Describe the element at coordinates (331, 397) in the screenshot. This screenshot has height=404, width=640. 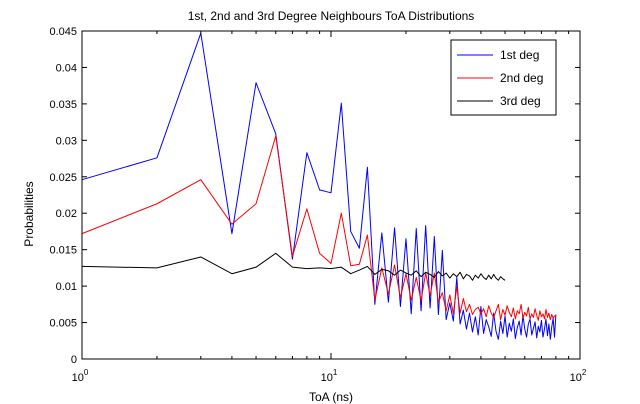
I see `x-axis-label: ToA (ns)` at that location.